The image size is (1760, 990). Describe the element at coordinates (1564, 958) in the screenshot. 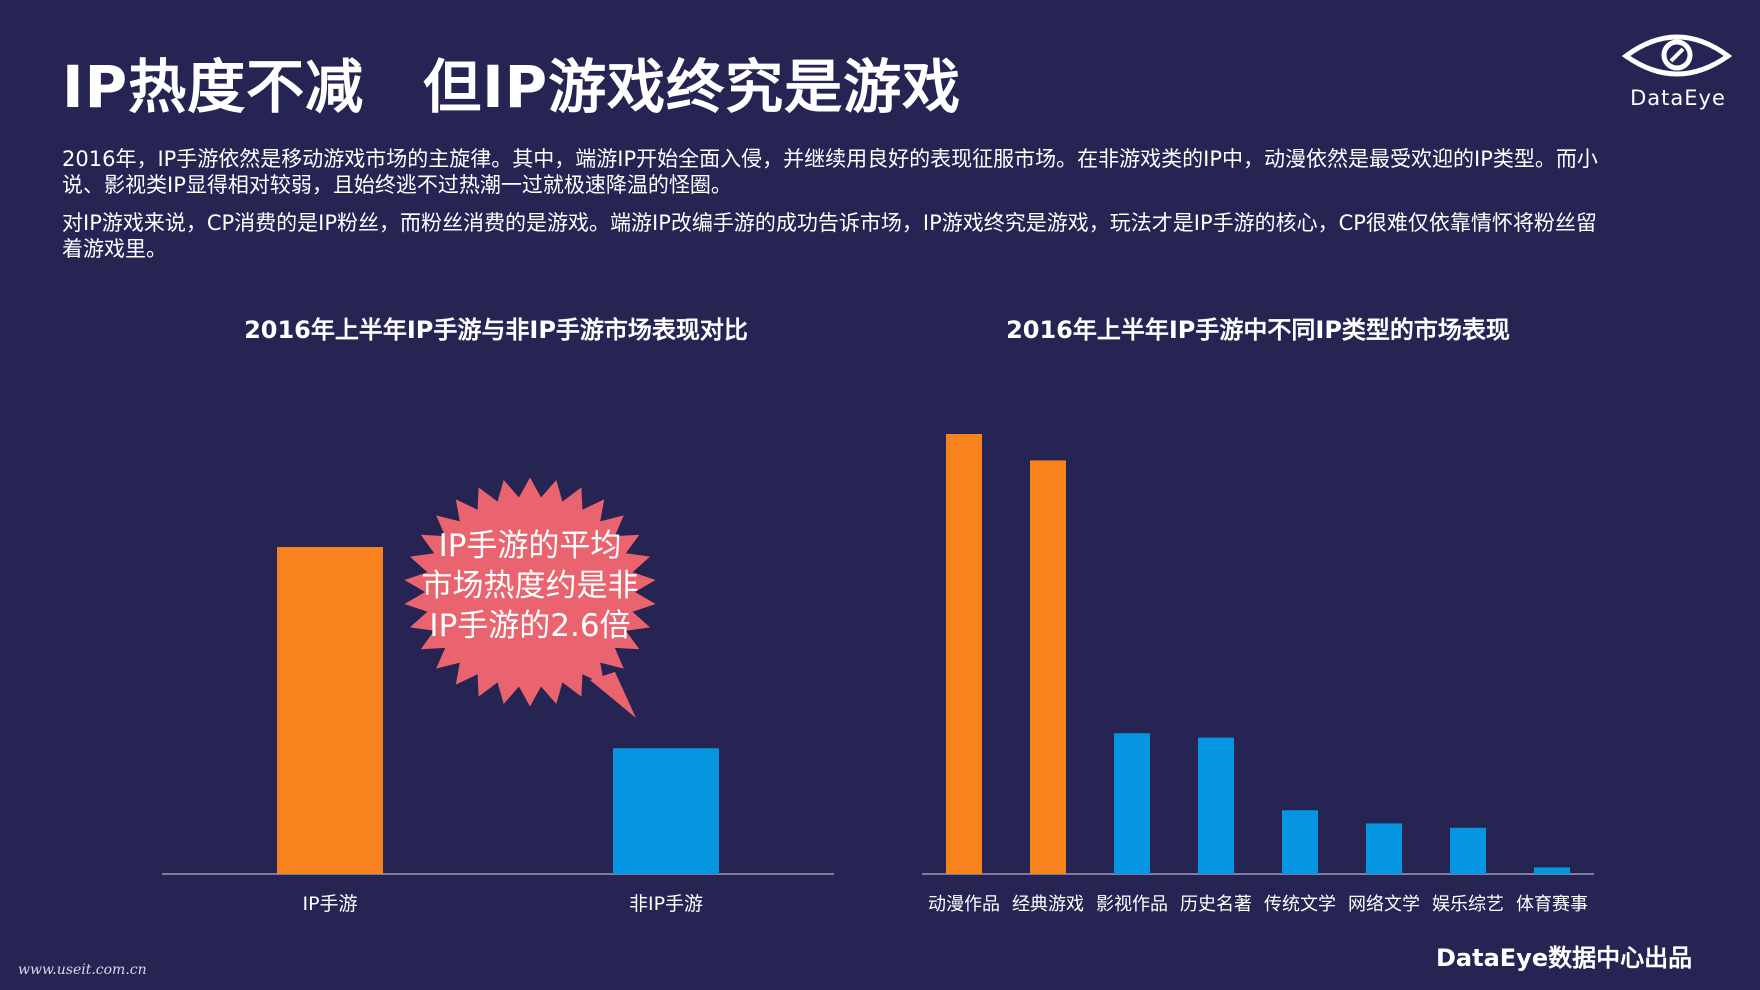

I see `credit-text: DataEye数据中心出品` at that location.